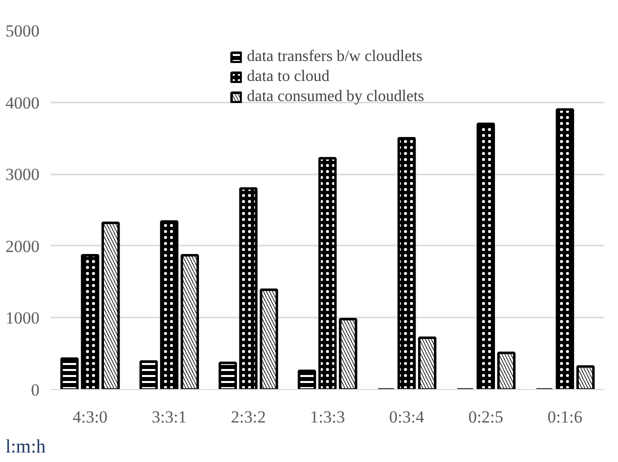 This screenshot has height=462, width=618. What do you see at coordinates (23, 174) in the screenshot?
I see `y-tick-label: 3000` at bounding box center [23, 174].